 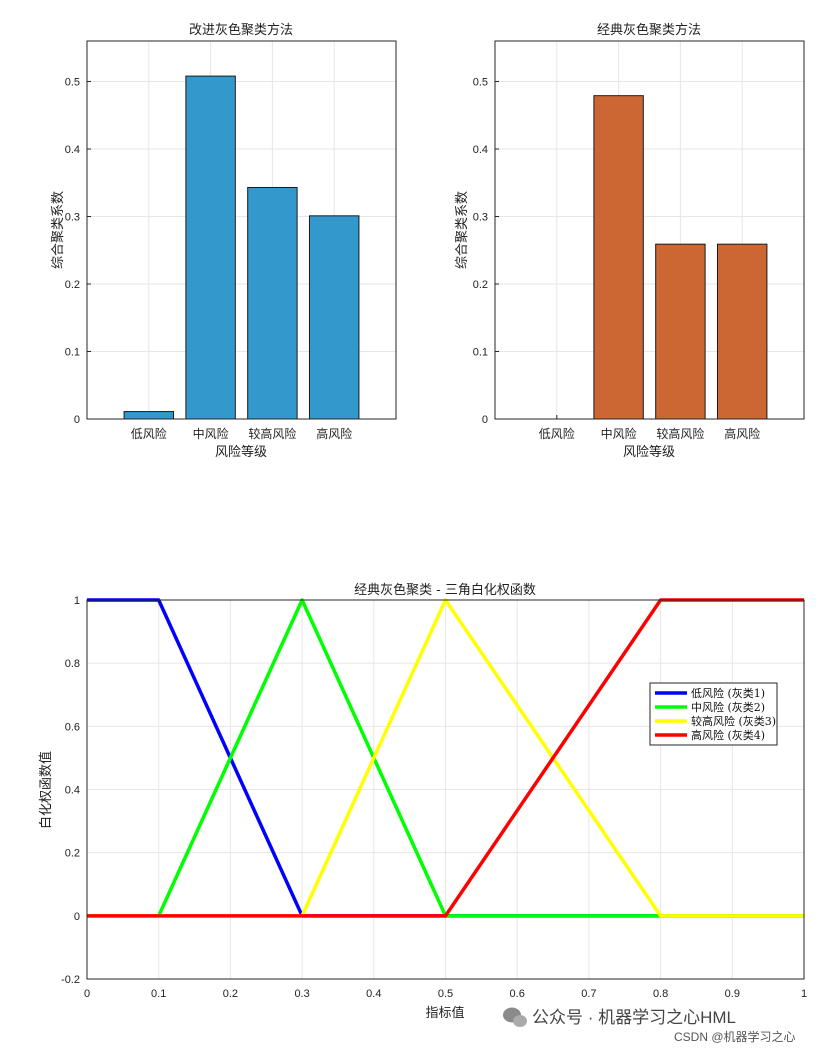 I want to click on chart-title: 经典灰色聚类方法, so click(x=649, y=30).